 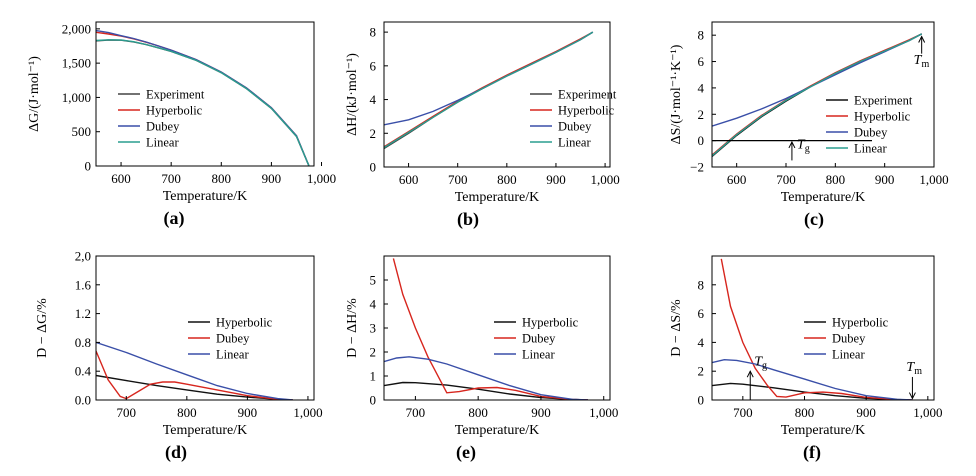 I want to click on panel-label: (c), so click(x=814, y=219).